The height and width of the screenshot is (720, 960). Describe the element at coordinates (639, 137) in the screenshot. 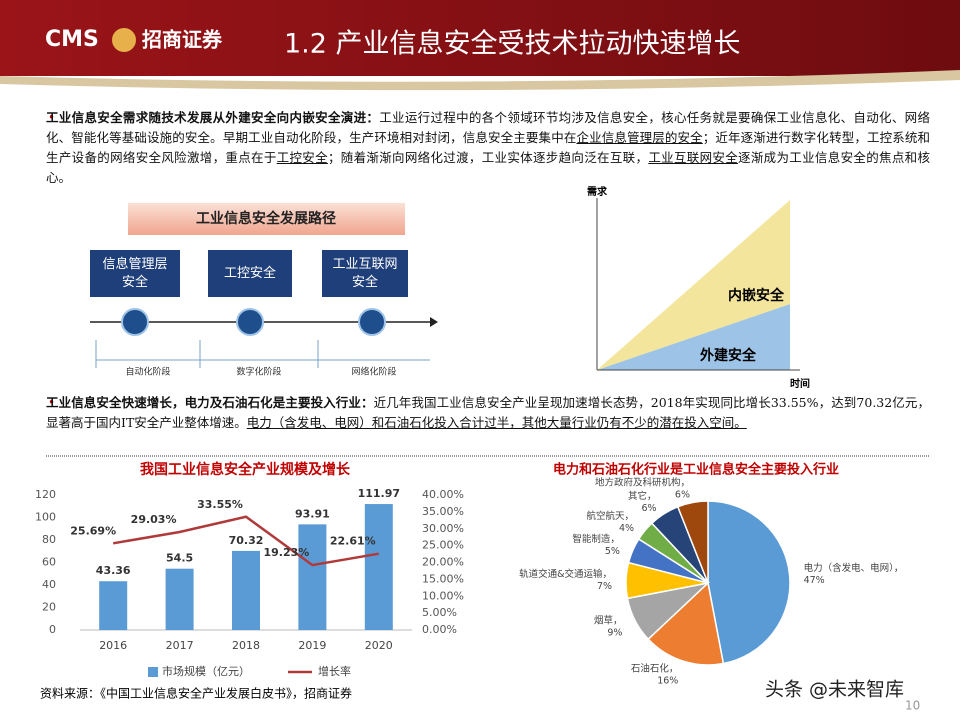

I see `underlined-text: 企业信息管理层的安全` at that location.